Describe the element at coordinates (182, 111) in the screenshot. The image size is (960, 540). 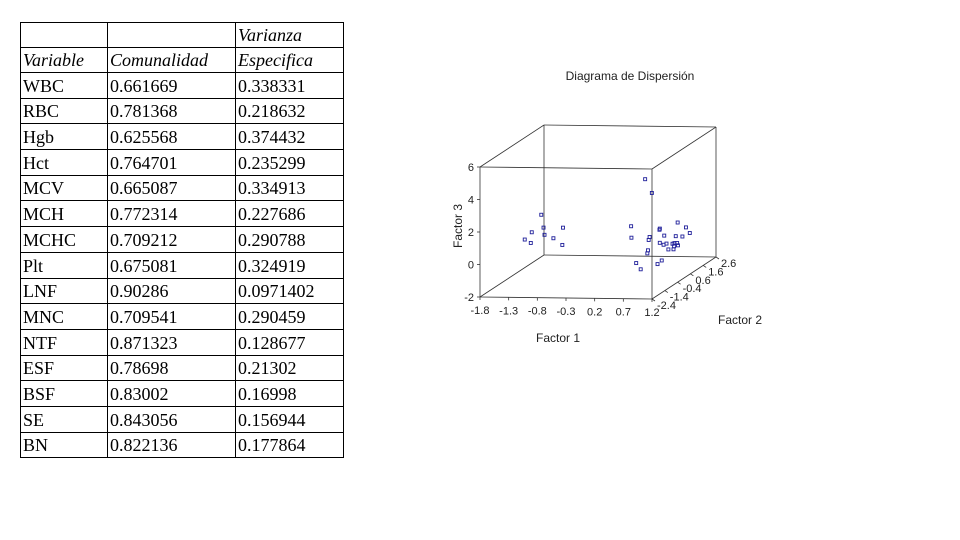
I see `table-row: RBC 0.781368 0.218632` at that location.